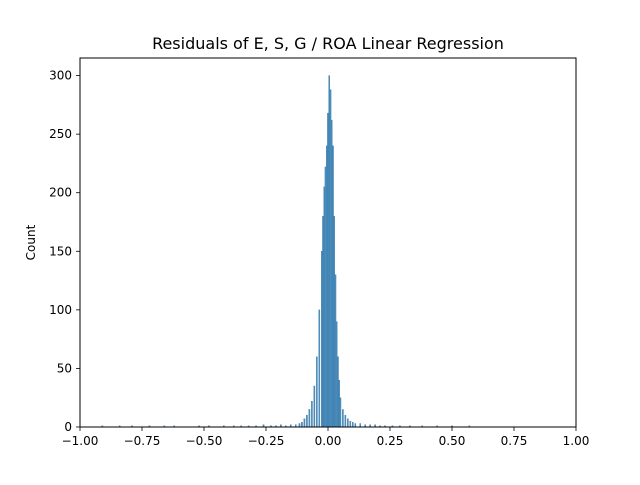 Image resolution: width=640 pixels, height=485 pixels. I want to click on y-tick-label: 250, so click(60, 134).